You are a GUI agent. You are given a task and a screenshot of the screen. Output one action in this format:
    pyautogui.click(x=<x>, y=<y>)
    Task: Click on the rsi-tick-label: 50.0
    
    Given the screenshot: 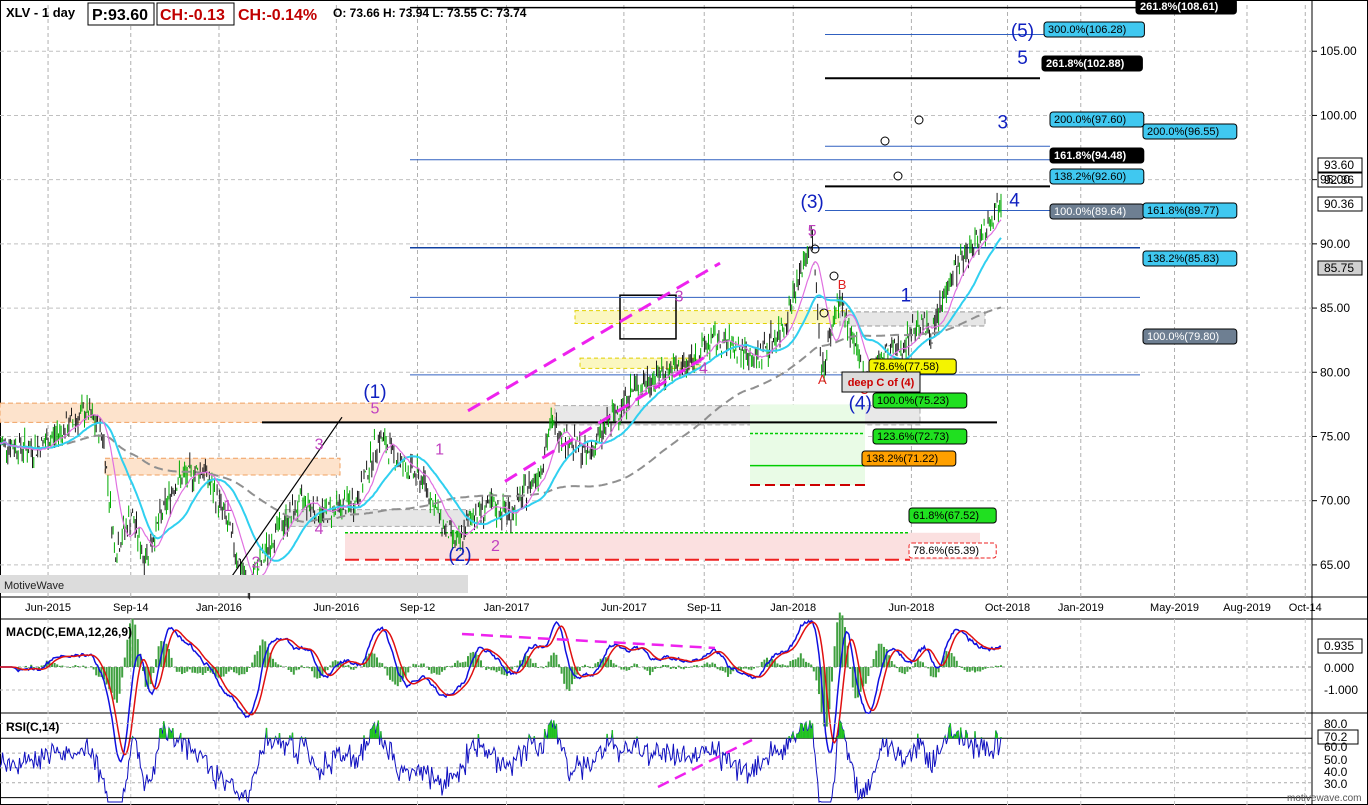 What is the action you would take?
    pyautogui.click(x=1336, y=760)
    